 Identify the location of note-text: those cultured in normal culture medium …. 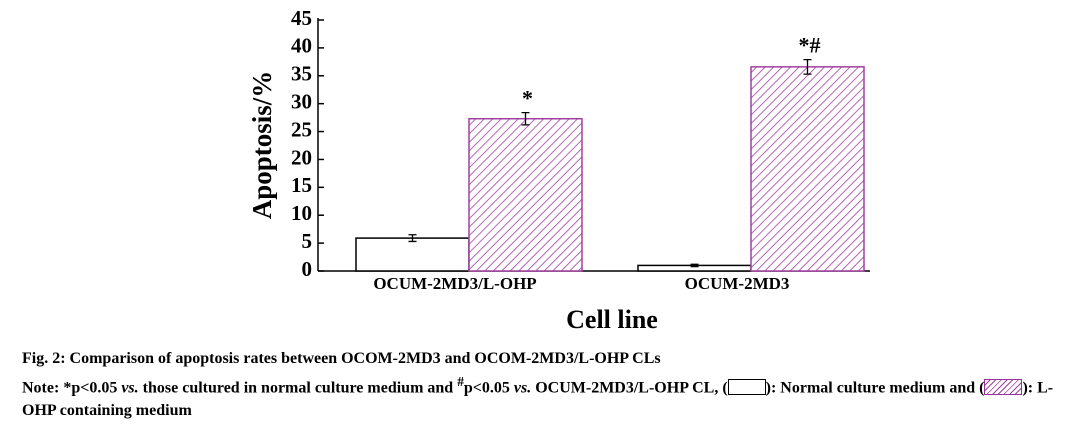
(298, 388).